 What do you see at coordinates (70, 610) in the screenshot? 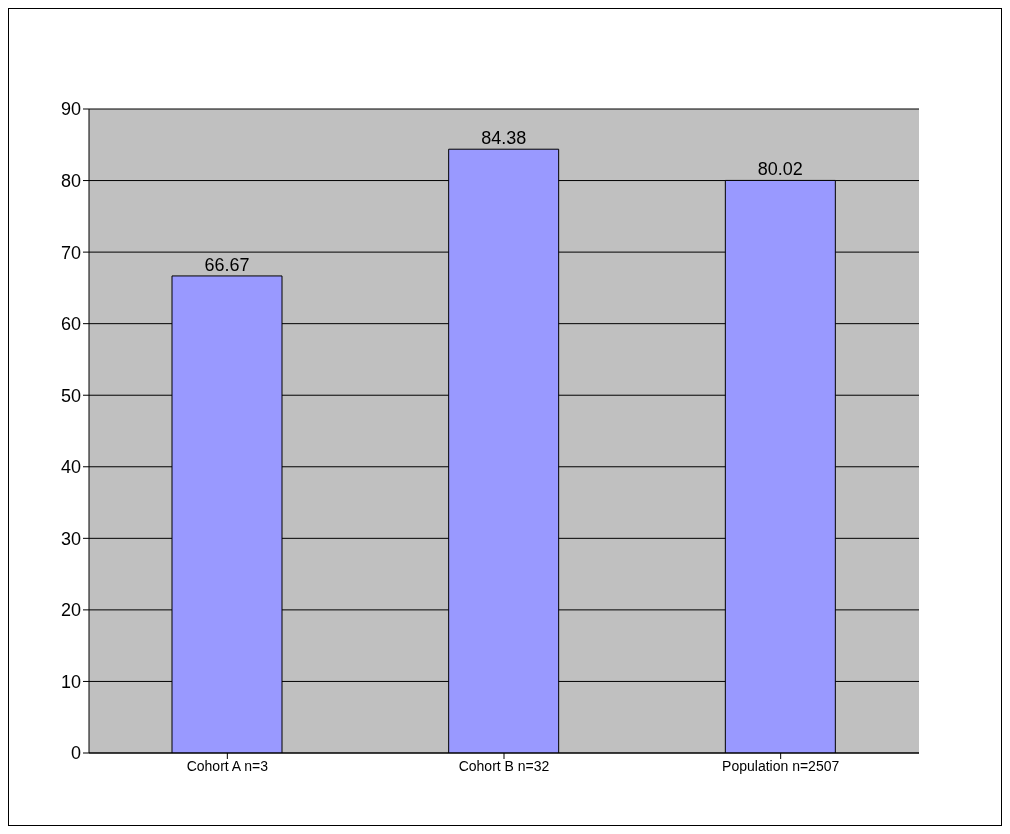
I see `y-tick-label: 20` at bounding box center [70, 610].